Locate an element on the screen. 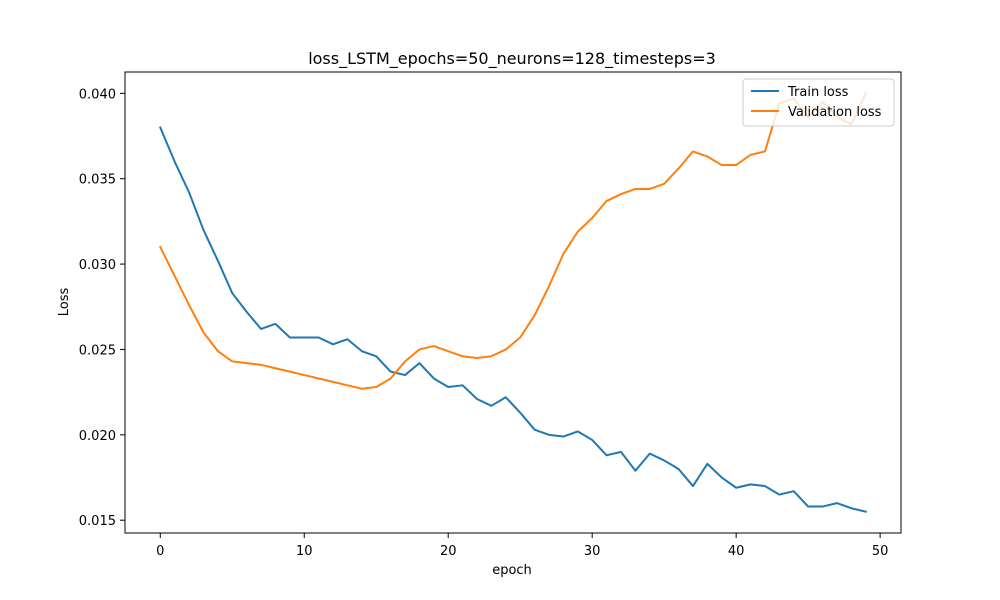  x-tick-label: 30 is located at coordinates (592, 551).